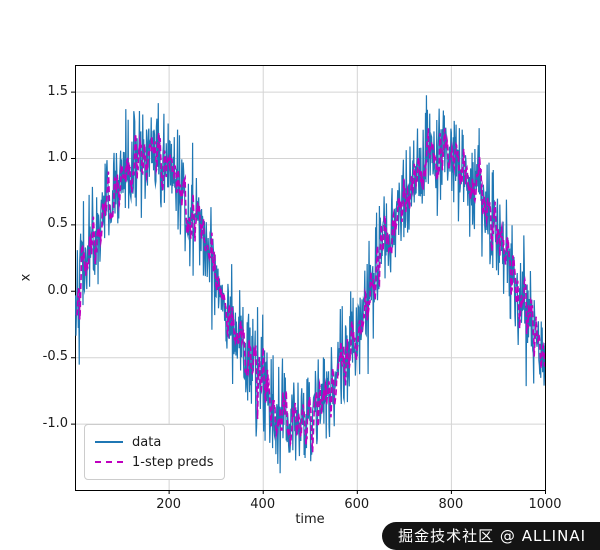 The height and width of the screenshot is (550, 600). Describe the element at coordinates (263, 504) in the screenshot. I see `x-tick-label: 400` at that location.